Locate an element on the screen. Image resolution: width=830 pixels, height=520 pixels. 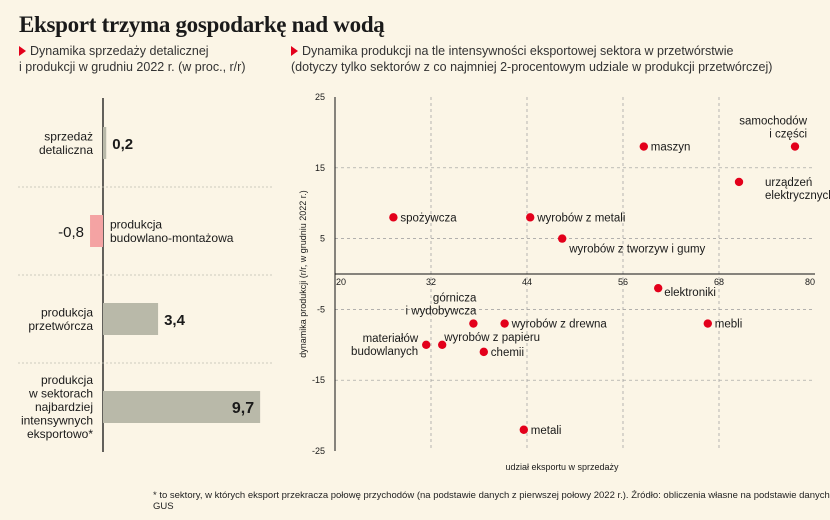
scatter-y-tick-label: -15 is located at coordinates (318, 380).